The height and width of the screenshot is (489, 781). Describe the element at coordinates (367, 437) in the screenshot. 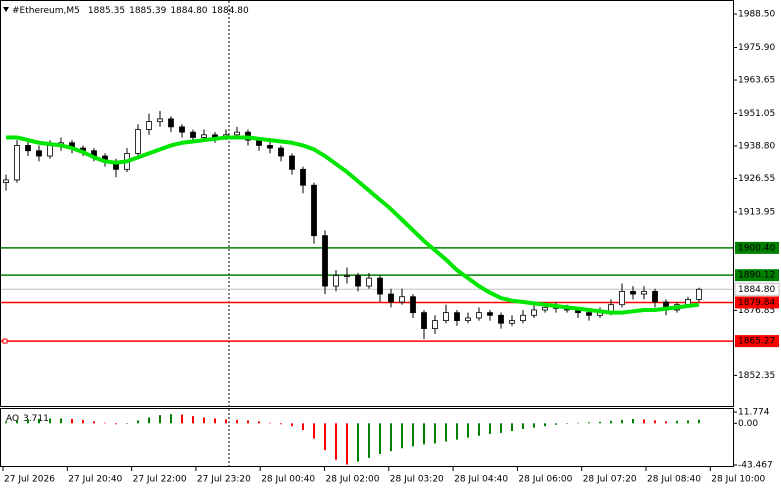

I see `ao-panel` at that location.